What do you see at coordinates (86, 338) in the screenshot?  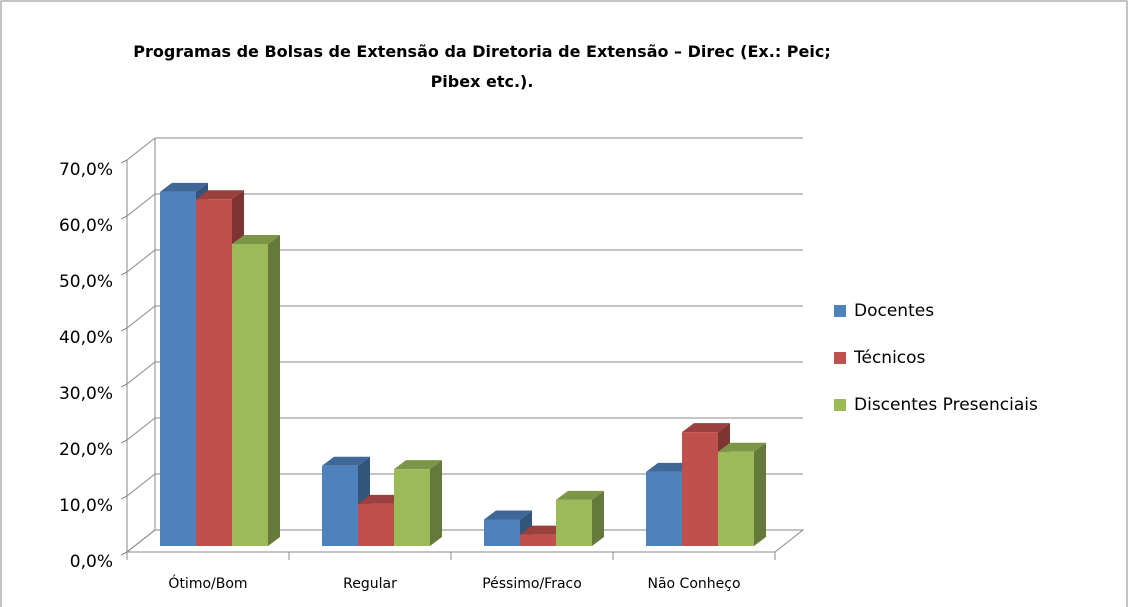 I see `y-tick-label: 40,0%` at bounding box center [86, 338].